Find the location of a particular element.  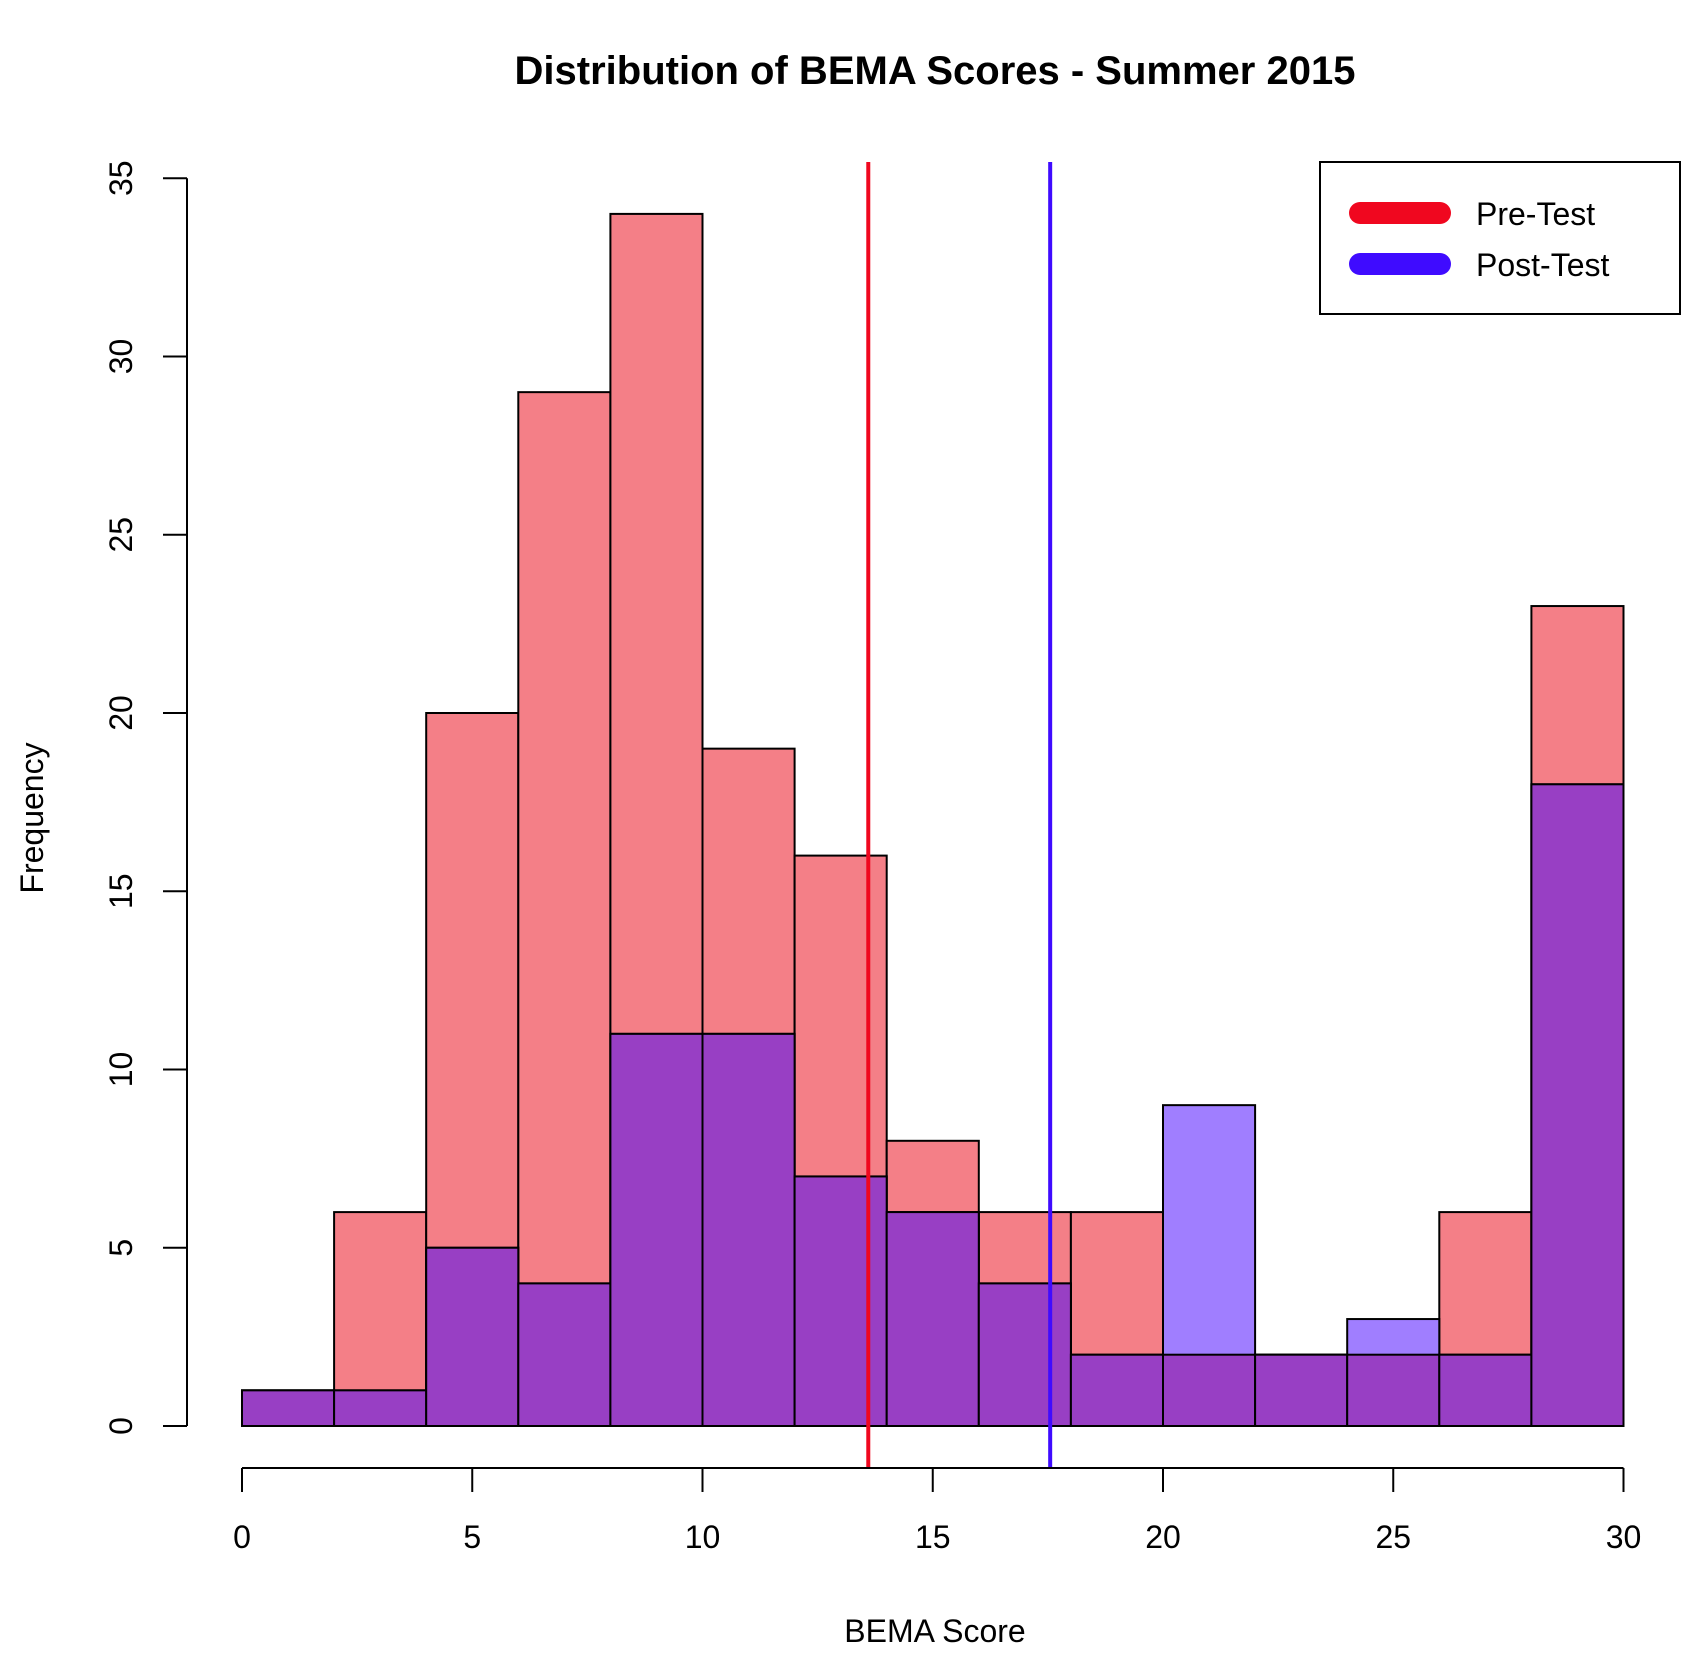

legend-box is located at coordinates (1500, 238).